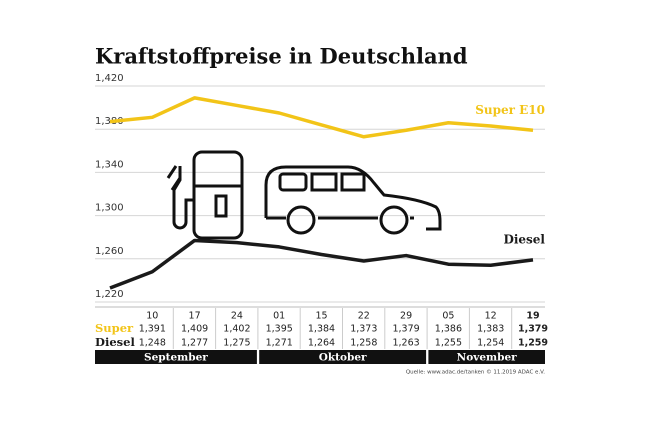 The width and height of the screenshot is (650, 430). Describe the element at coordinates (279, 329) in the screenshot. I see `value-cell: 1,395` at that location.